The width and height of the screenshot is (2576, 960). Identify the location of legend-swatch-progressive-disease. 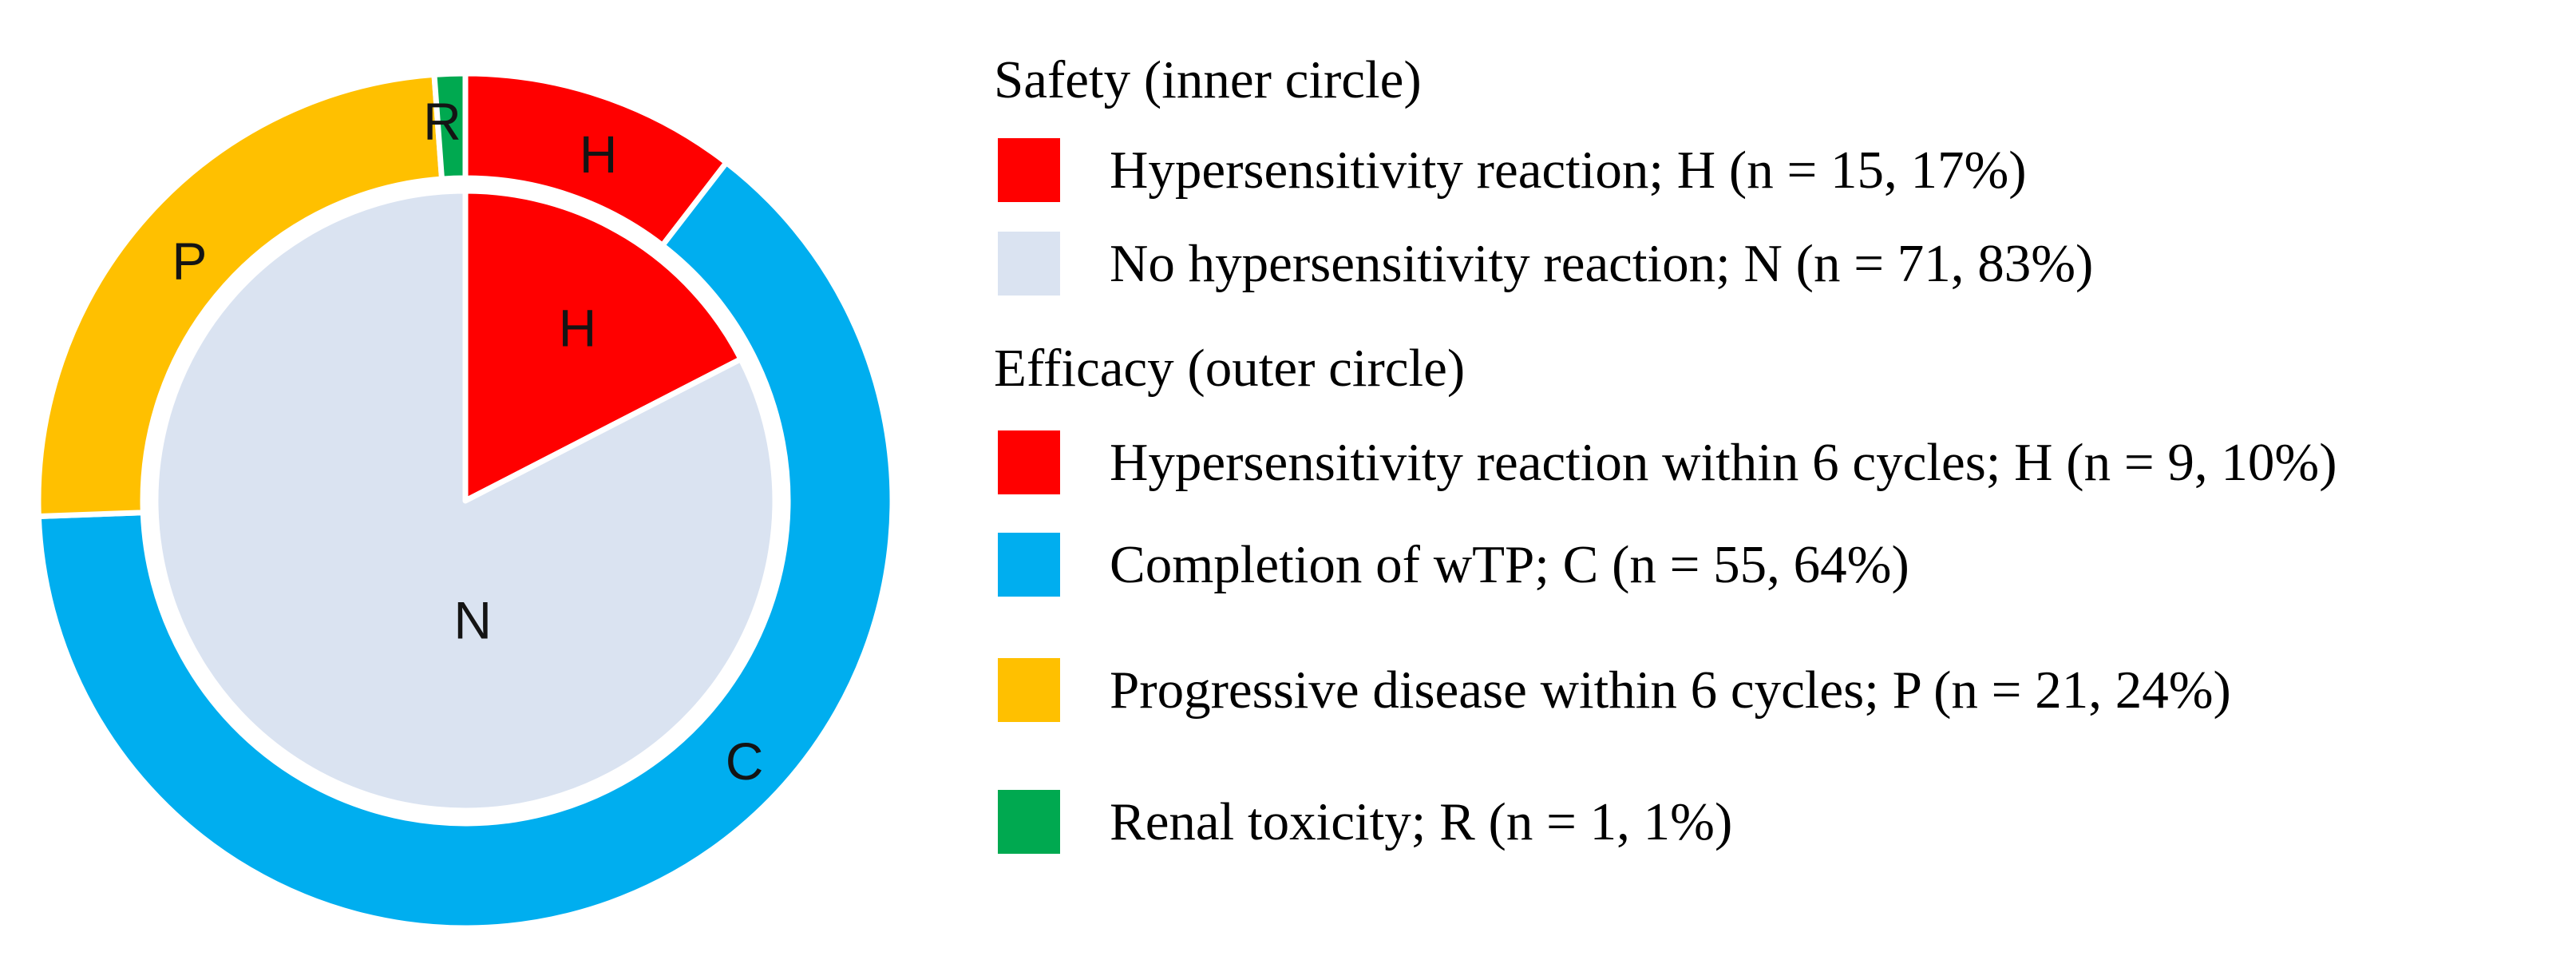
(1029, 690).